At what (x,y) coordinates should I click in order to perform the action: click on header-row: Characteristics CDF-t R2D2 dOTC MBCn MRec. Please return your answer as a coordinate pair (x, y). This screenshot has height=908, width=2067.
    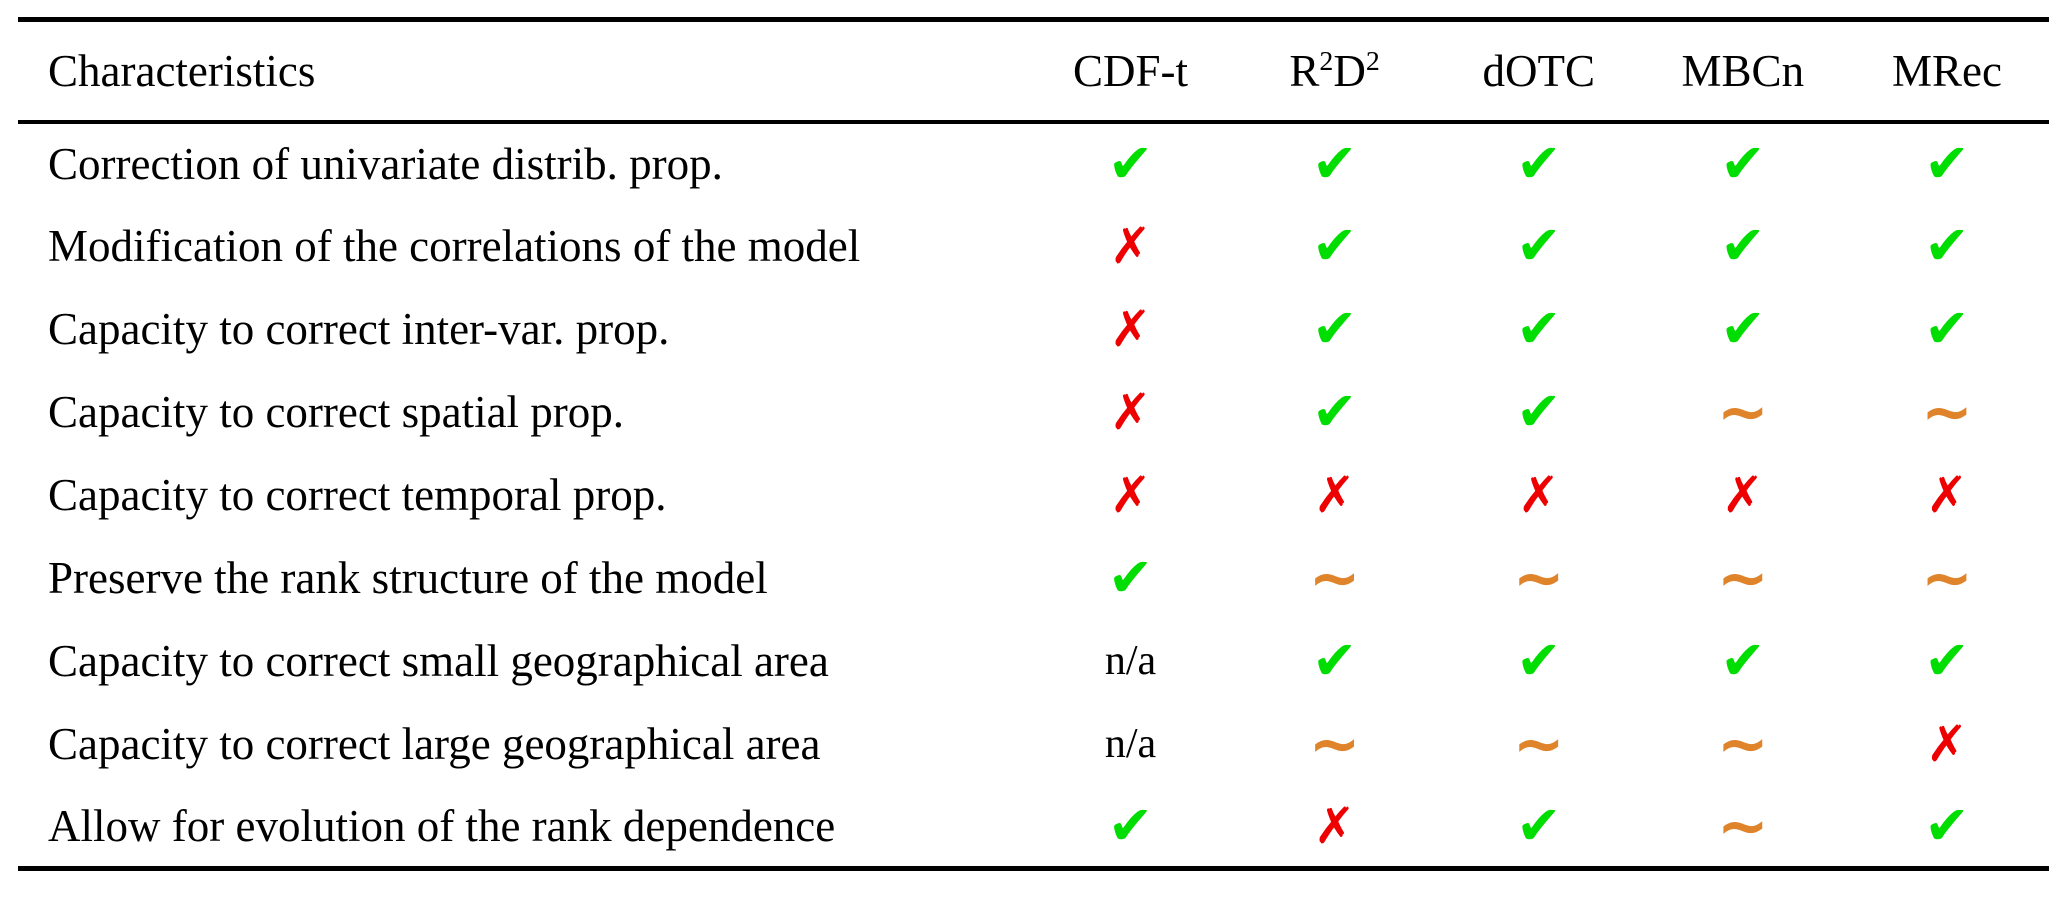
    Looking at the image, I should click on (1033, 70).